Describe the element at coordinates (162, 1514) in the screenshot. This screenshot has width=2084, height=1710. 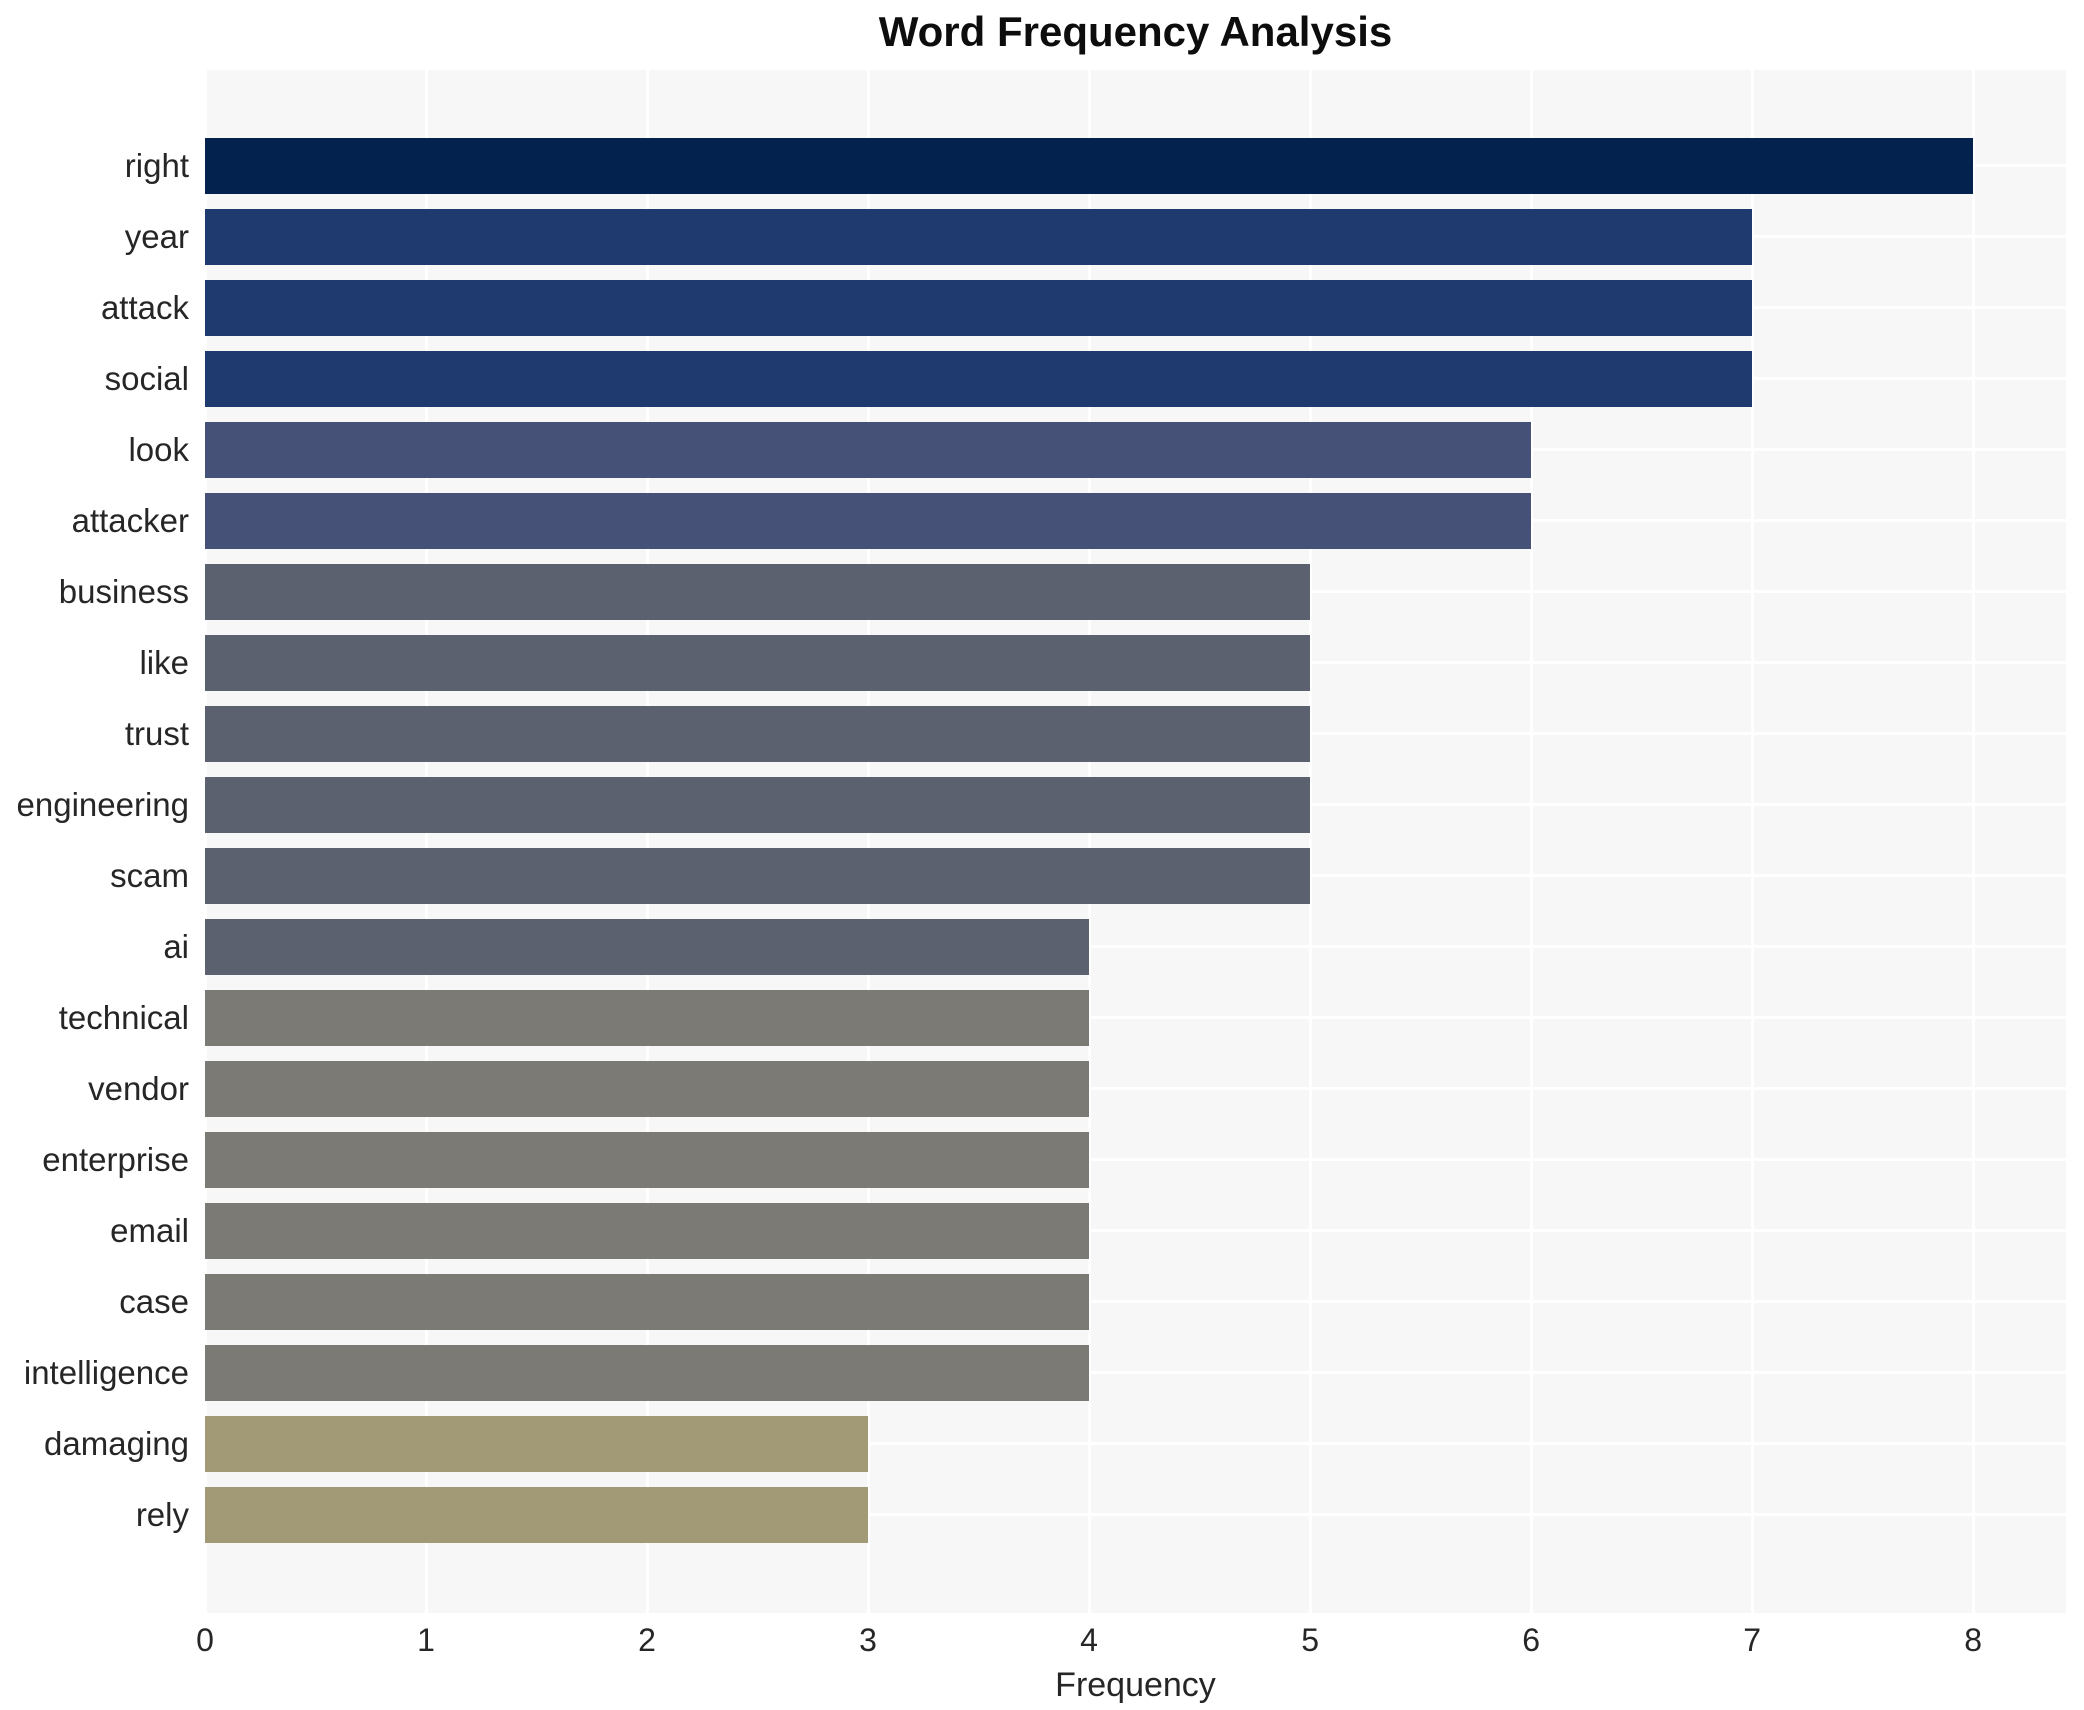
I see `category-label: rely` at that location.